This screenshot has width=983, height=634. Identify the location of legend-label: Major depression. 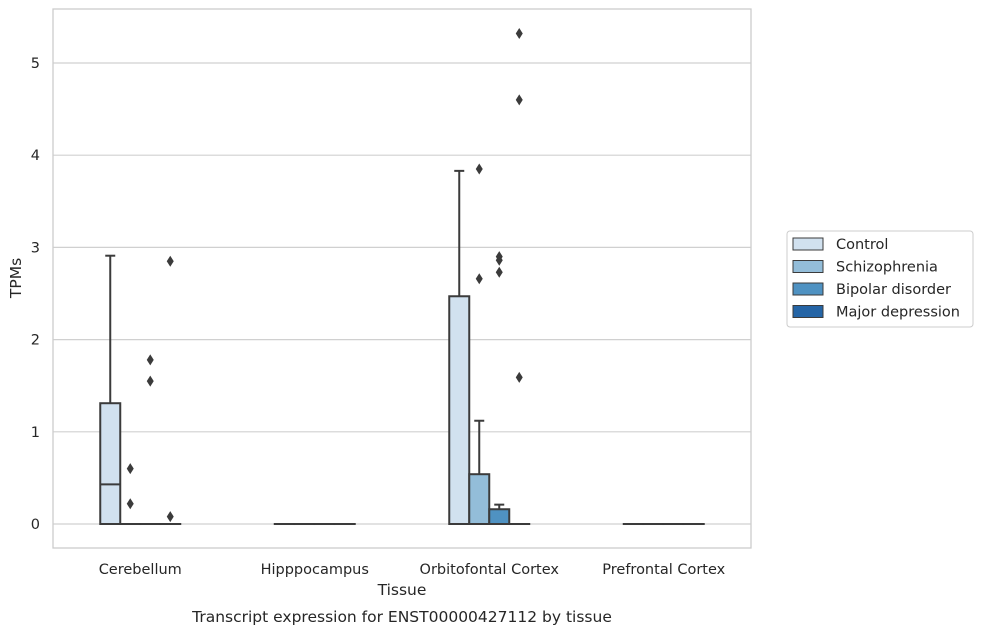
(898, 313).